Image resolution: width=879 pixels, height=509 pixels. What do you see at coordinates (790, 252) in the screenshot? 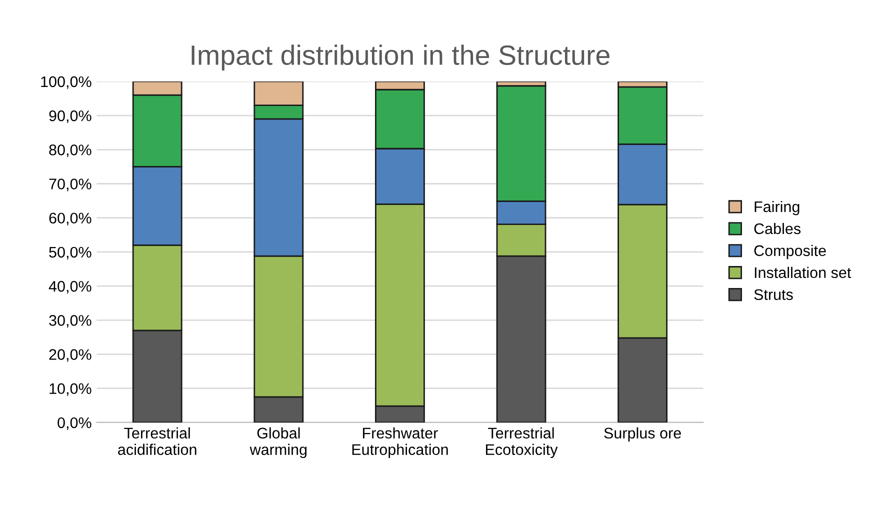
I see `legend-label: Composite` at bounding box center [790, 252].